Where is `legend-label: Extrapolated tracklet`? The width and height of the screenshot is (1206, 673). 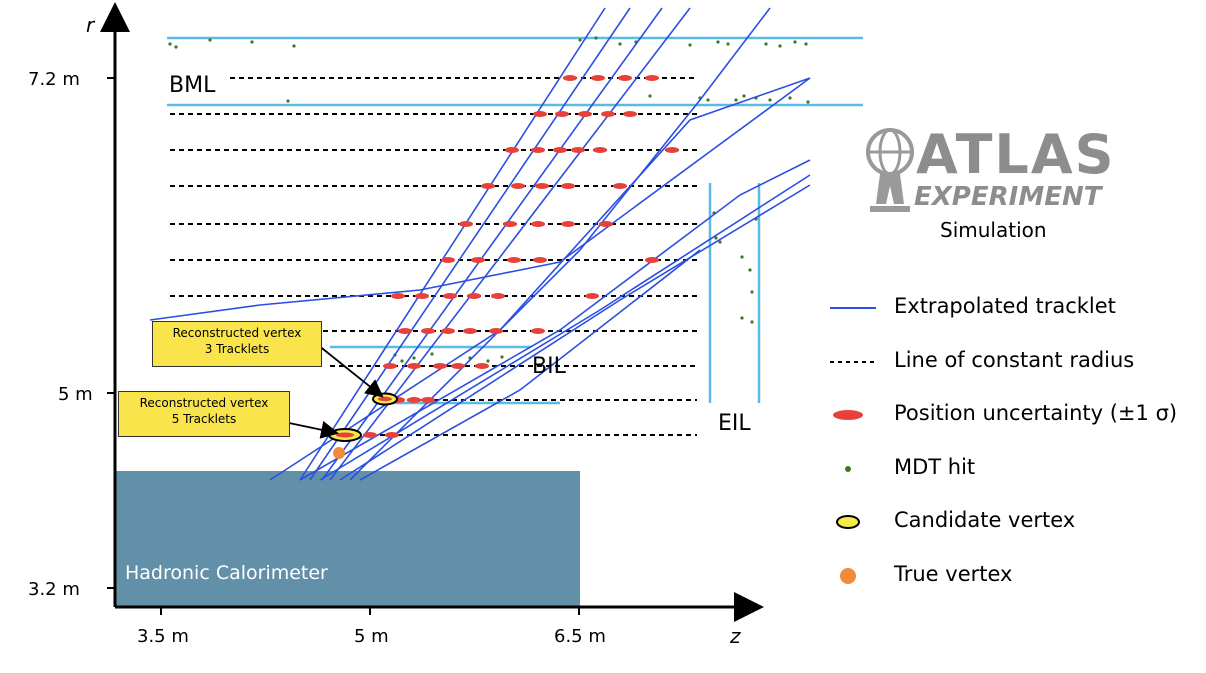
legend-label: Extrapolated tracklet is located at coordinates (1005, 306).